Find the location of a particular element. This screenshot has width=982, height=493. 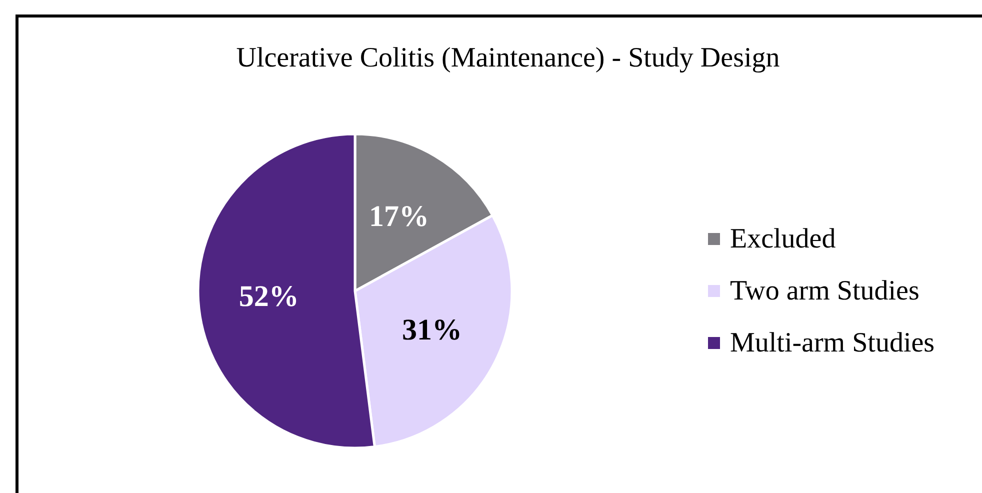

data-label: 52% is located at coordinates (268, 296).